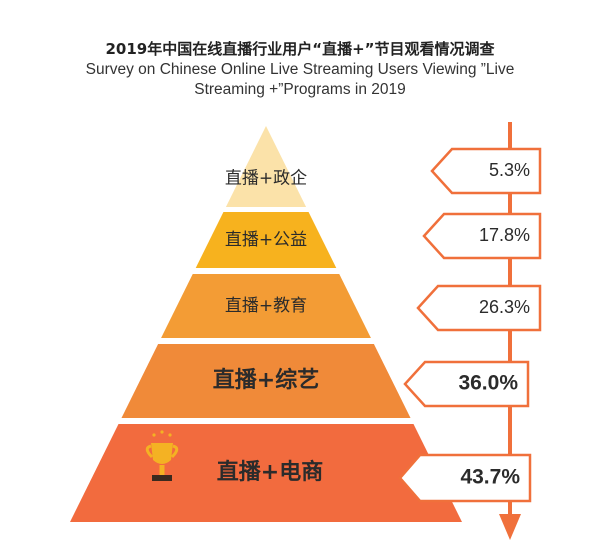 The width and height of the screenshot is (600, 544). I want to click on value-label: 36.0%, so click(488, 383).